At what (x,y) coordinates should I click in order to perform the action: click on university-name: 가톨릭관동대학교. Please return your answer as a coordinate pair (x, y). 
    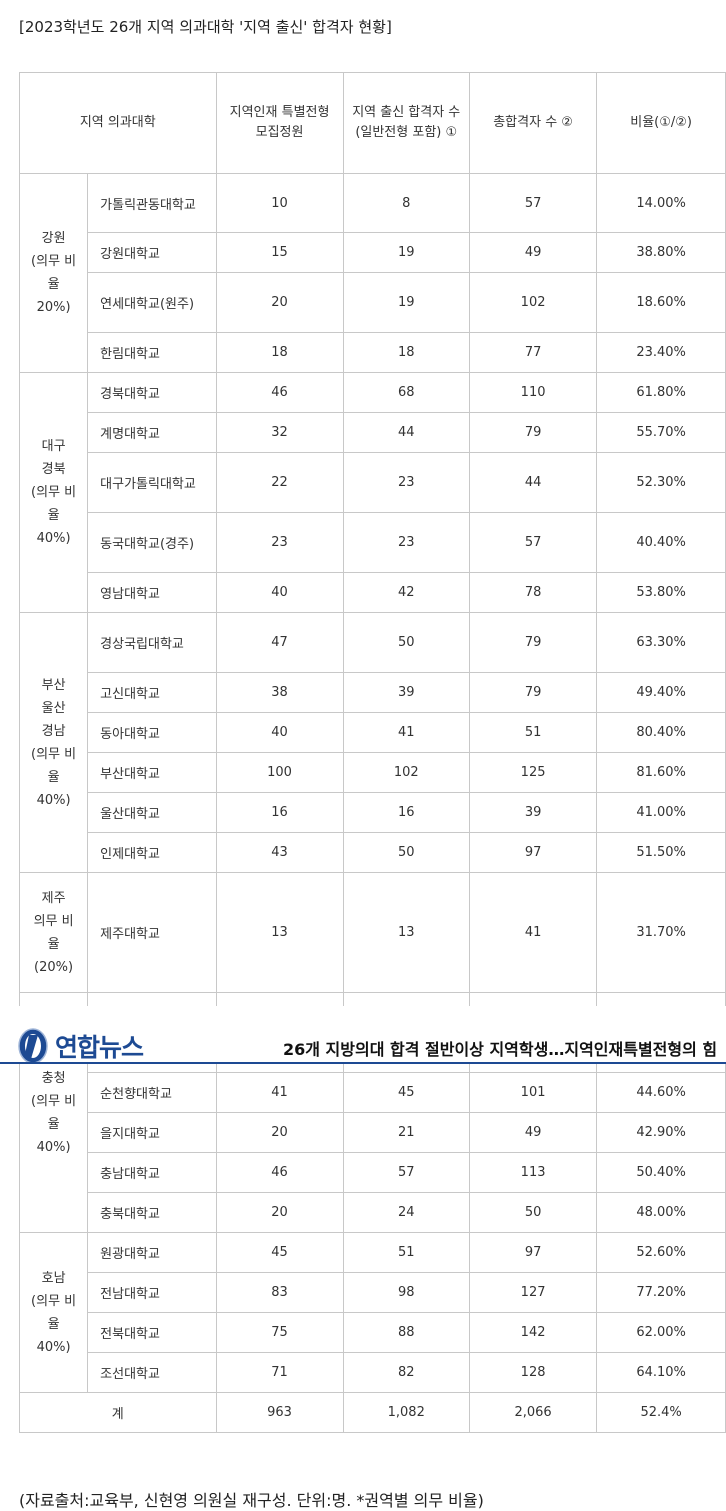
    Looking at the image, I should click on (152, 203).